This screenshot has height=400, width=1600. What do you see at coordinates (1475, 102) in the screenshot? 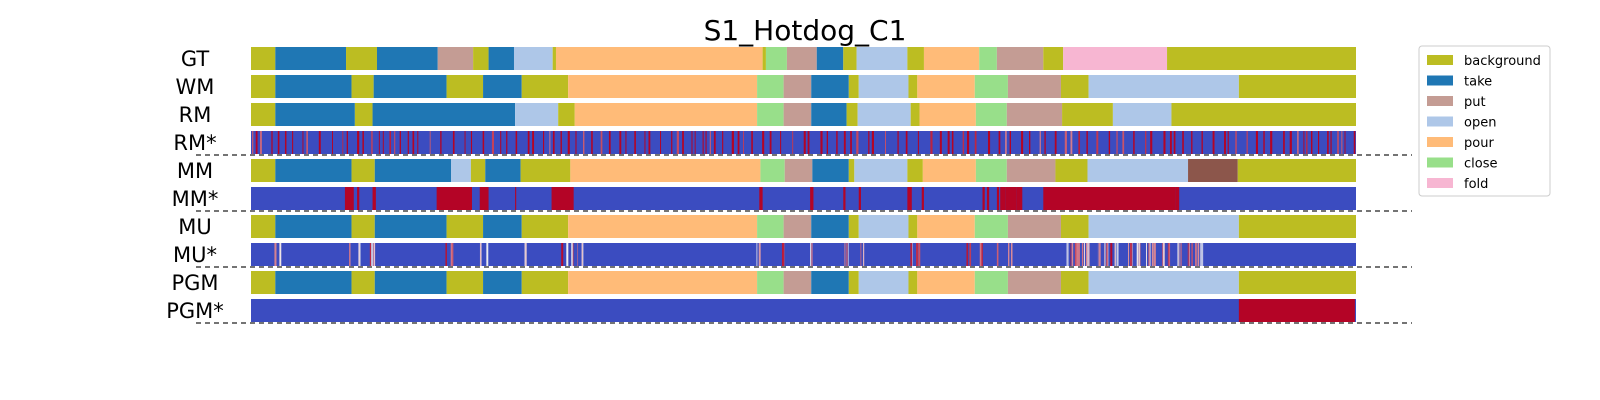
I see `legend-label-put: put` at bounding box center [1475, 102].